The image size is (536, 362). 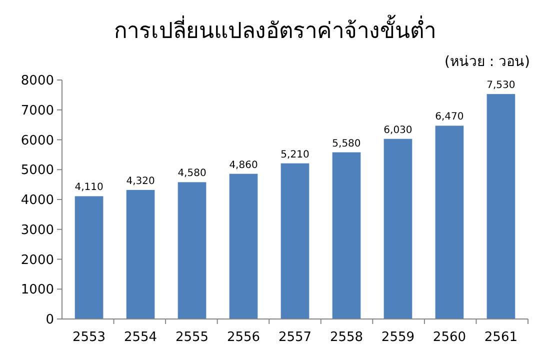 I want to click on x-tick-label: 2556, so click(x=243, y=337).